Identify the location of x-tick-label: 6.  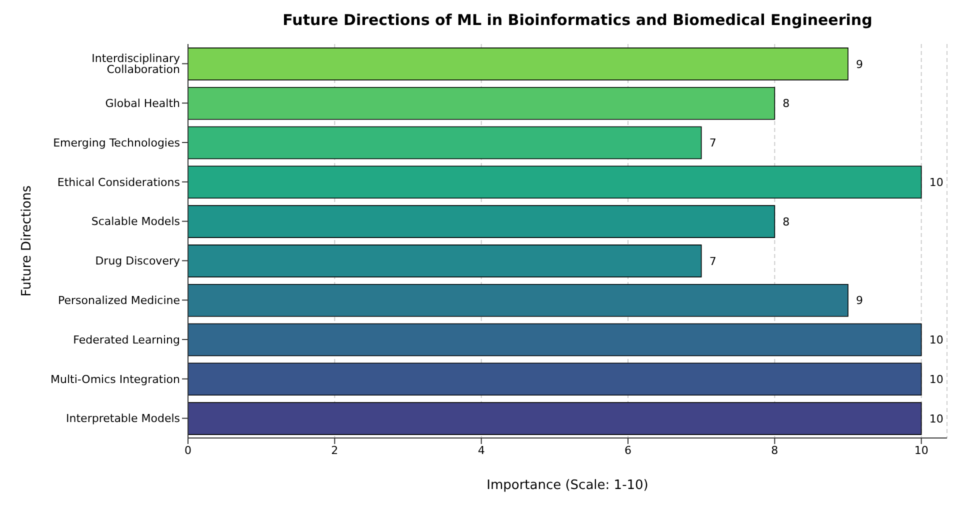
(628, 450).